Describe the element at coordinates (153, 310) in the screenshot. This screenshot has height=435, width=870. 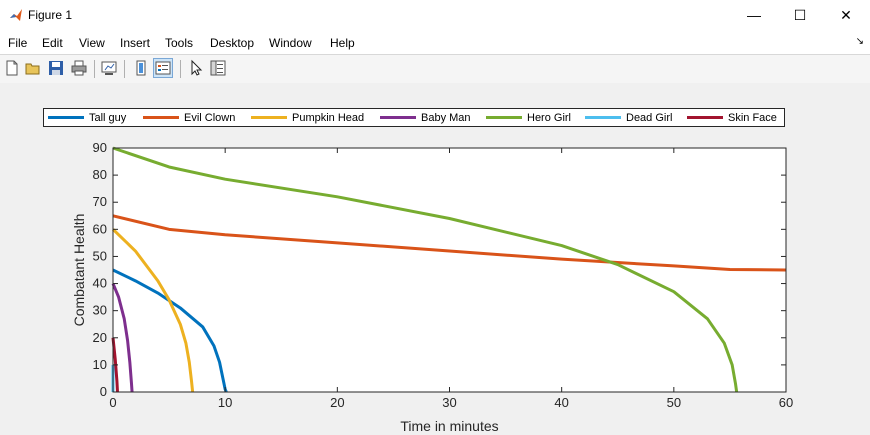
I see `series-line-pumpkin-head` at that location.